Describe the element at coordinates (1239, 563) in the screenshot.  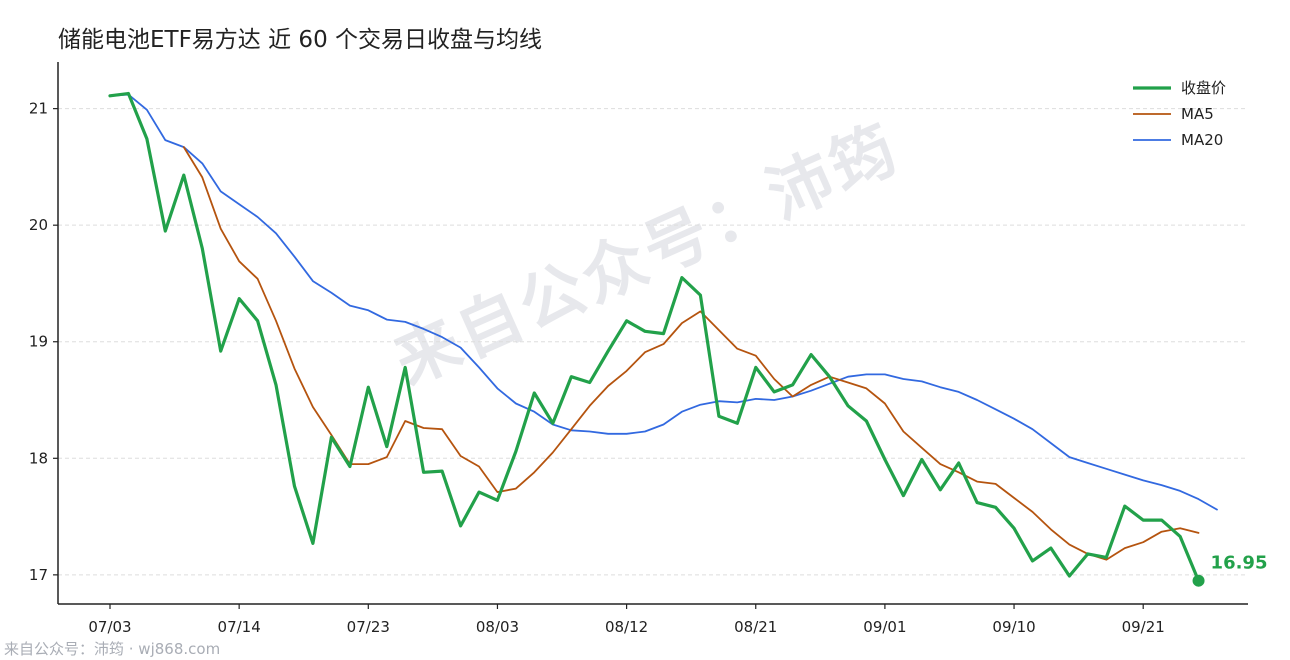
I see `last-close-label: 16.95` at that location.